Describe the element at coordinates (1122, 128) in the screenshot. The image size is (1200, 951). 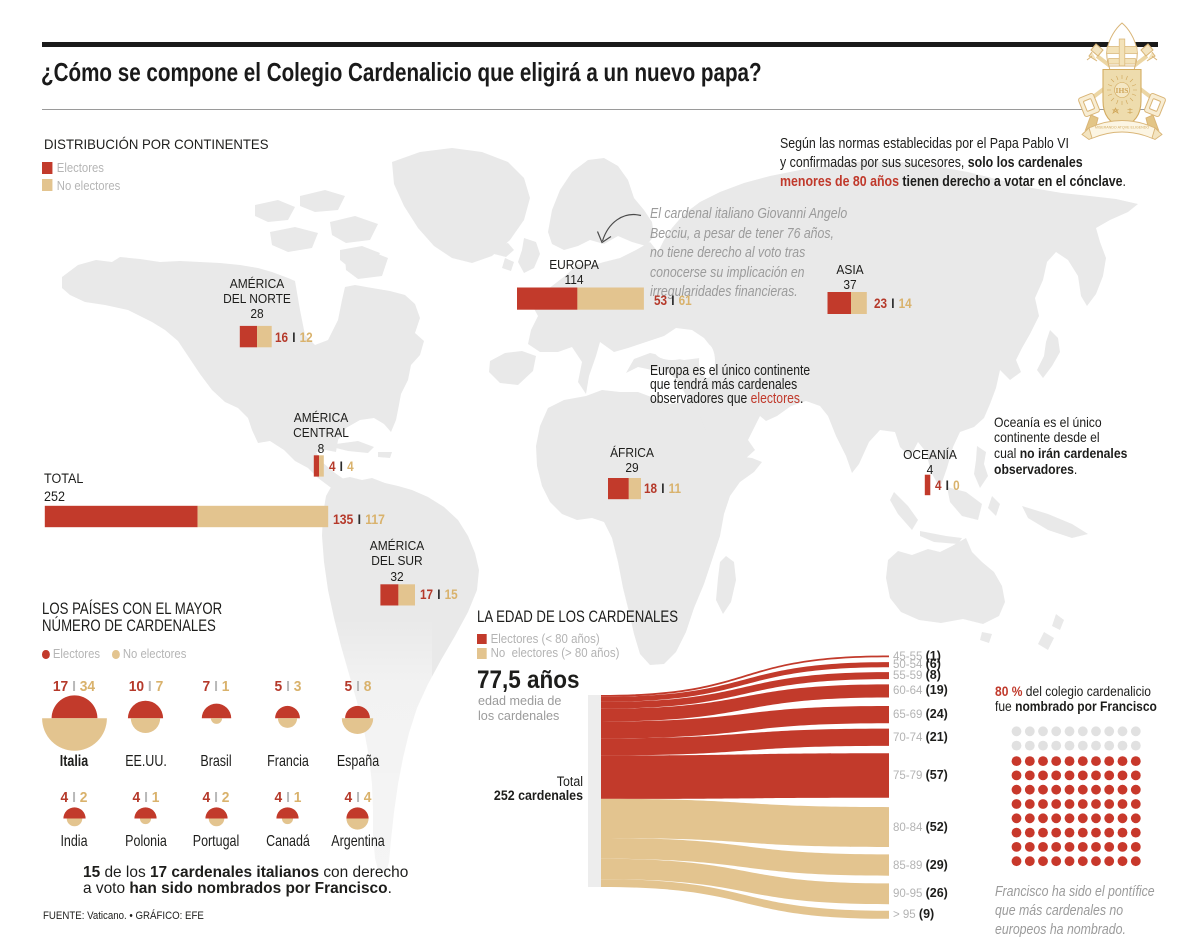
I see `svg-text: MISERANDO ATQVE ELIGENDO` at that location.